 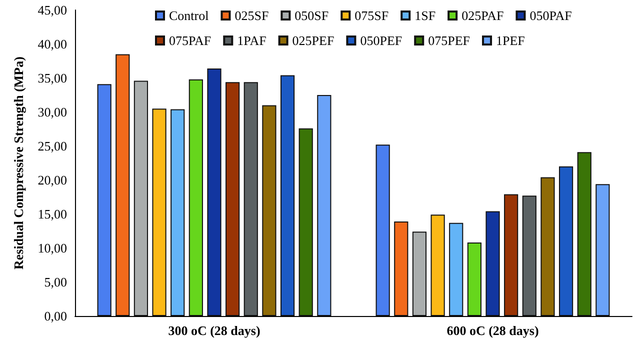 I want to click on x-tick-label: 300 oC (28 days), so click(x=214, y=330).